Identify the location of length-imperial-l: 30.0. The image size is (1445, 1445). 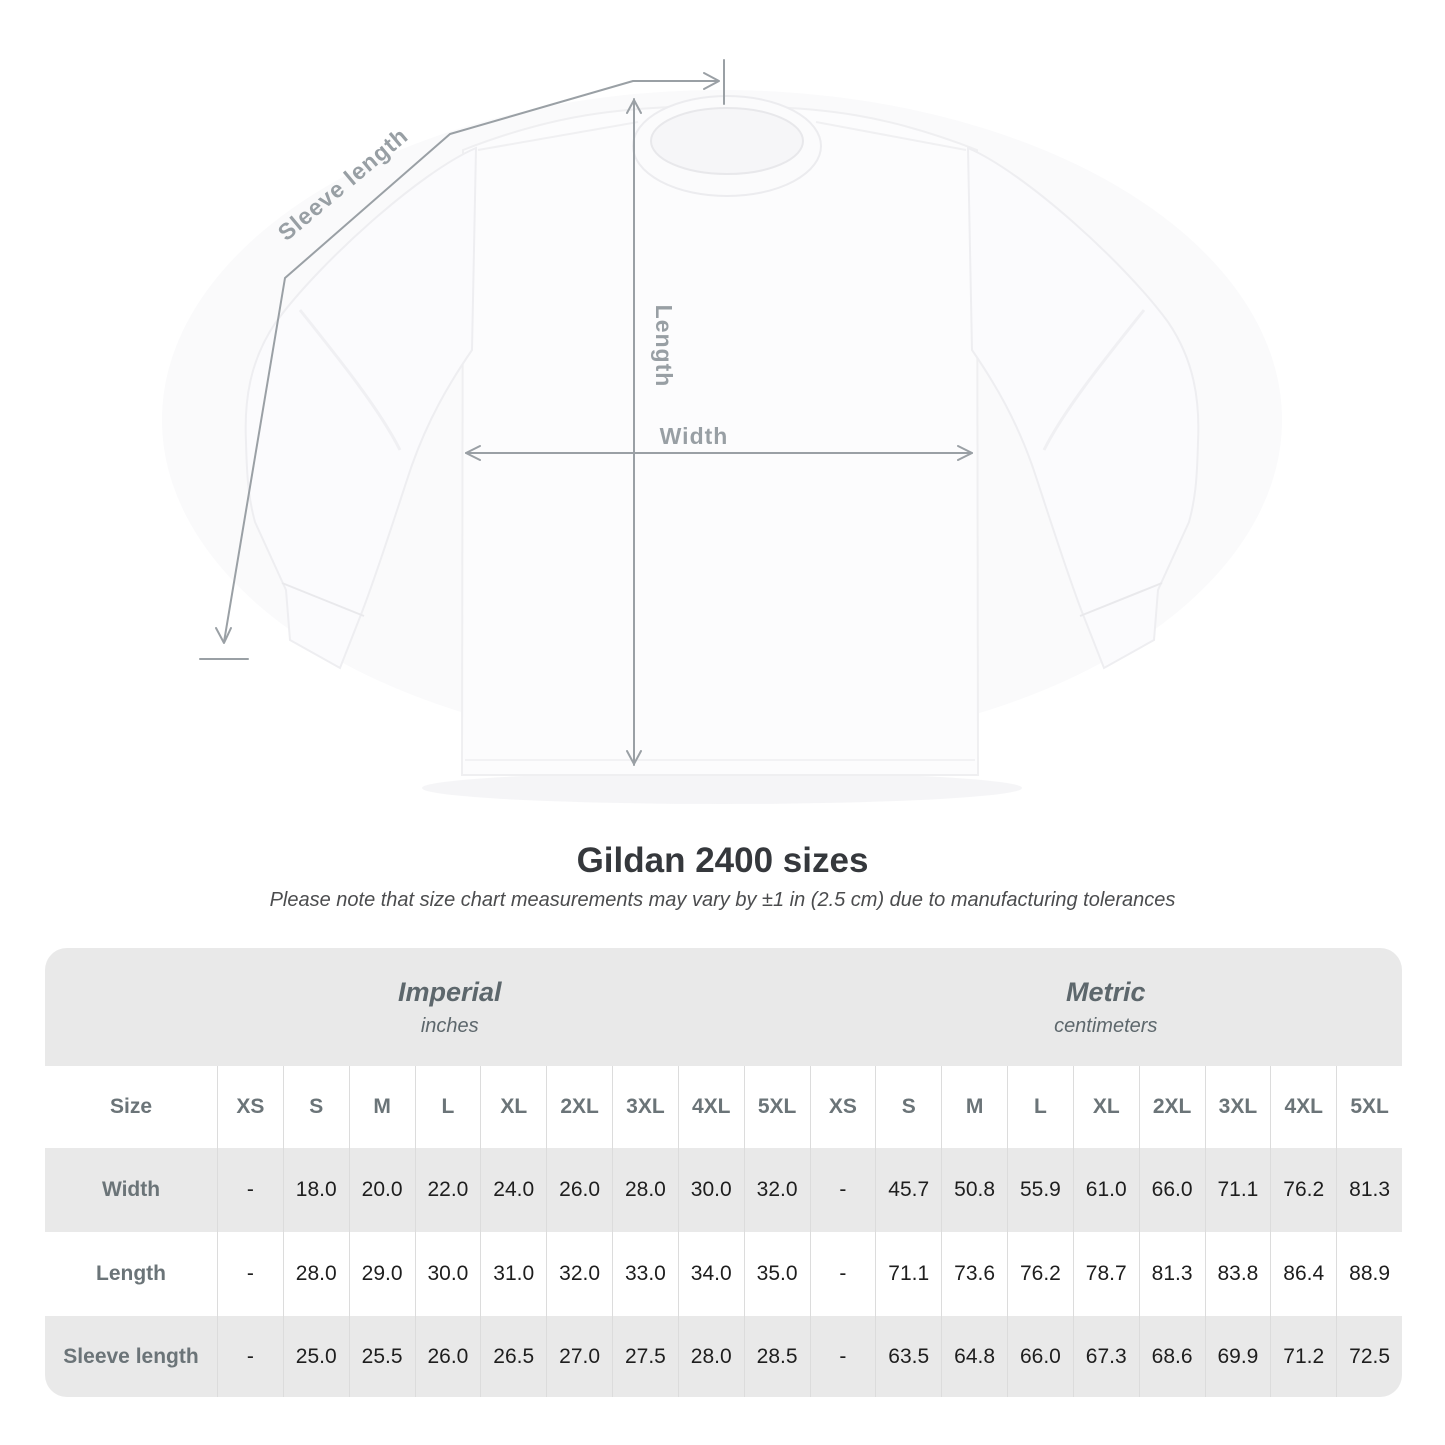
(447, 1274).